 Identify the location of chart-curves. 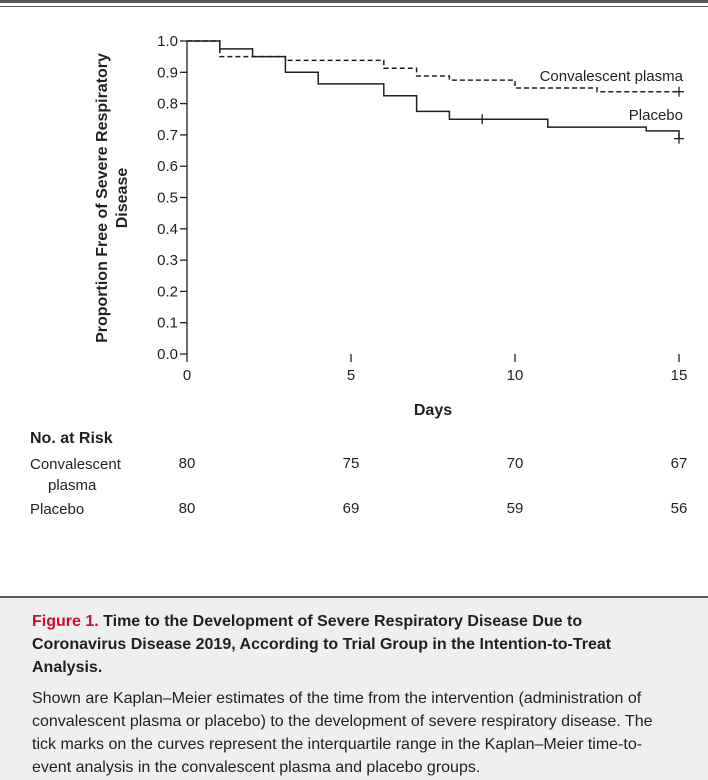
(435, 92).